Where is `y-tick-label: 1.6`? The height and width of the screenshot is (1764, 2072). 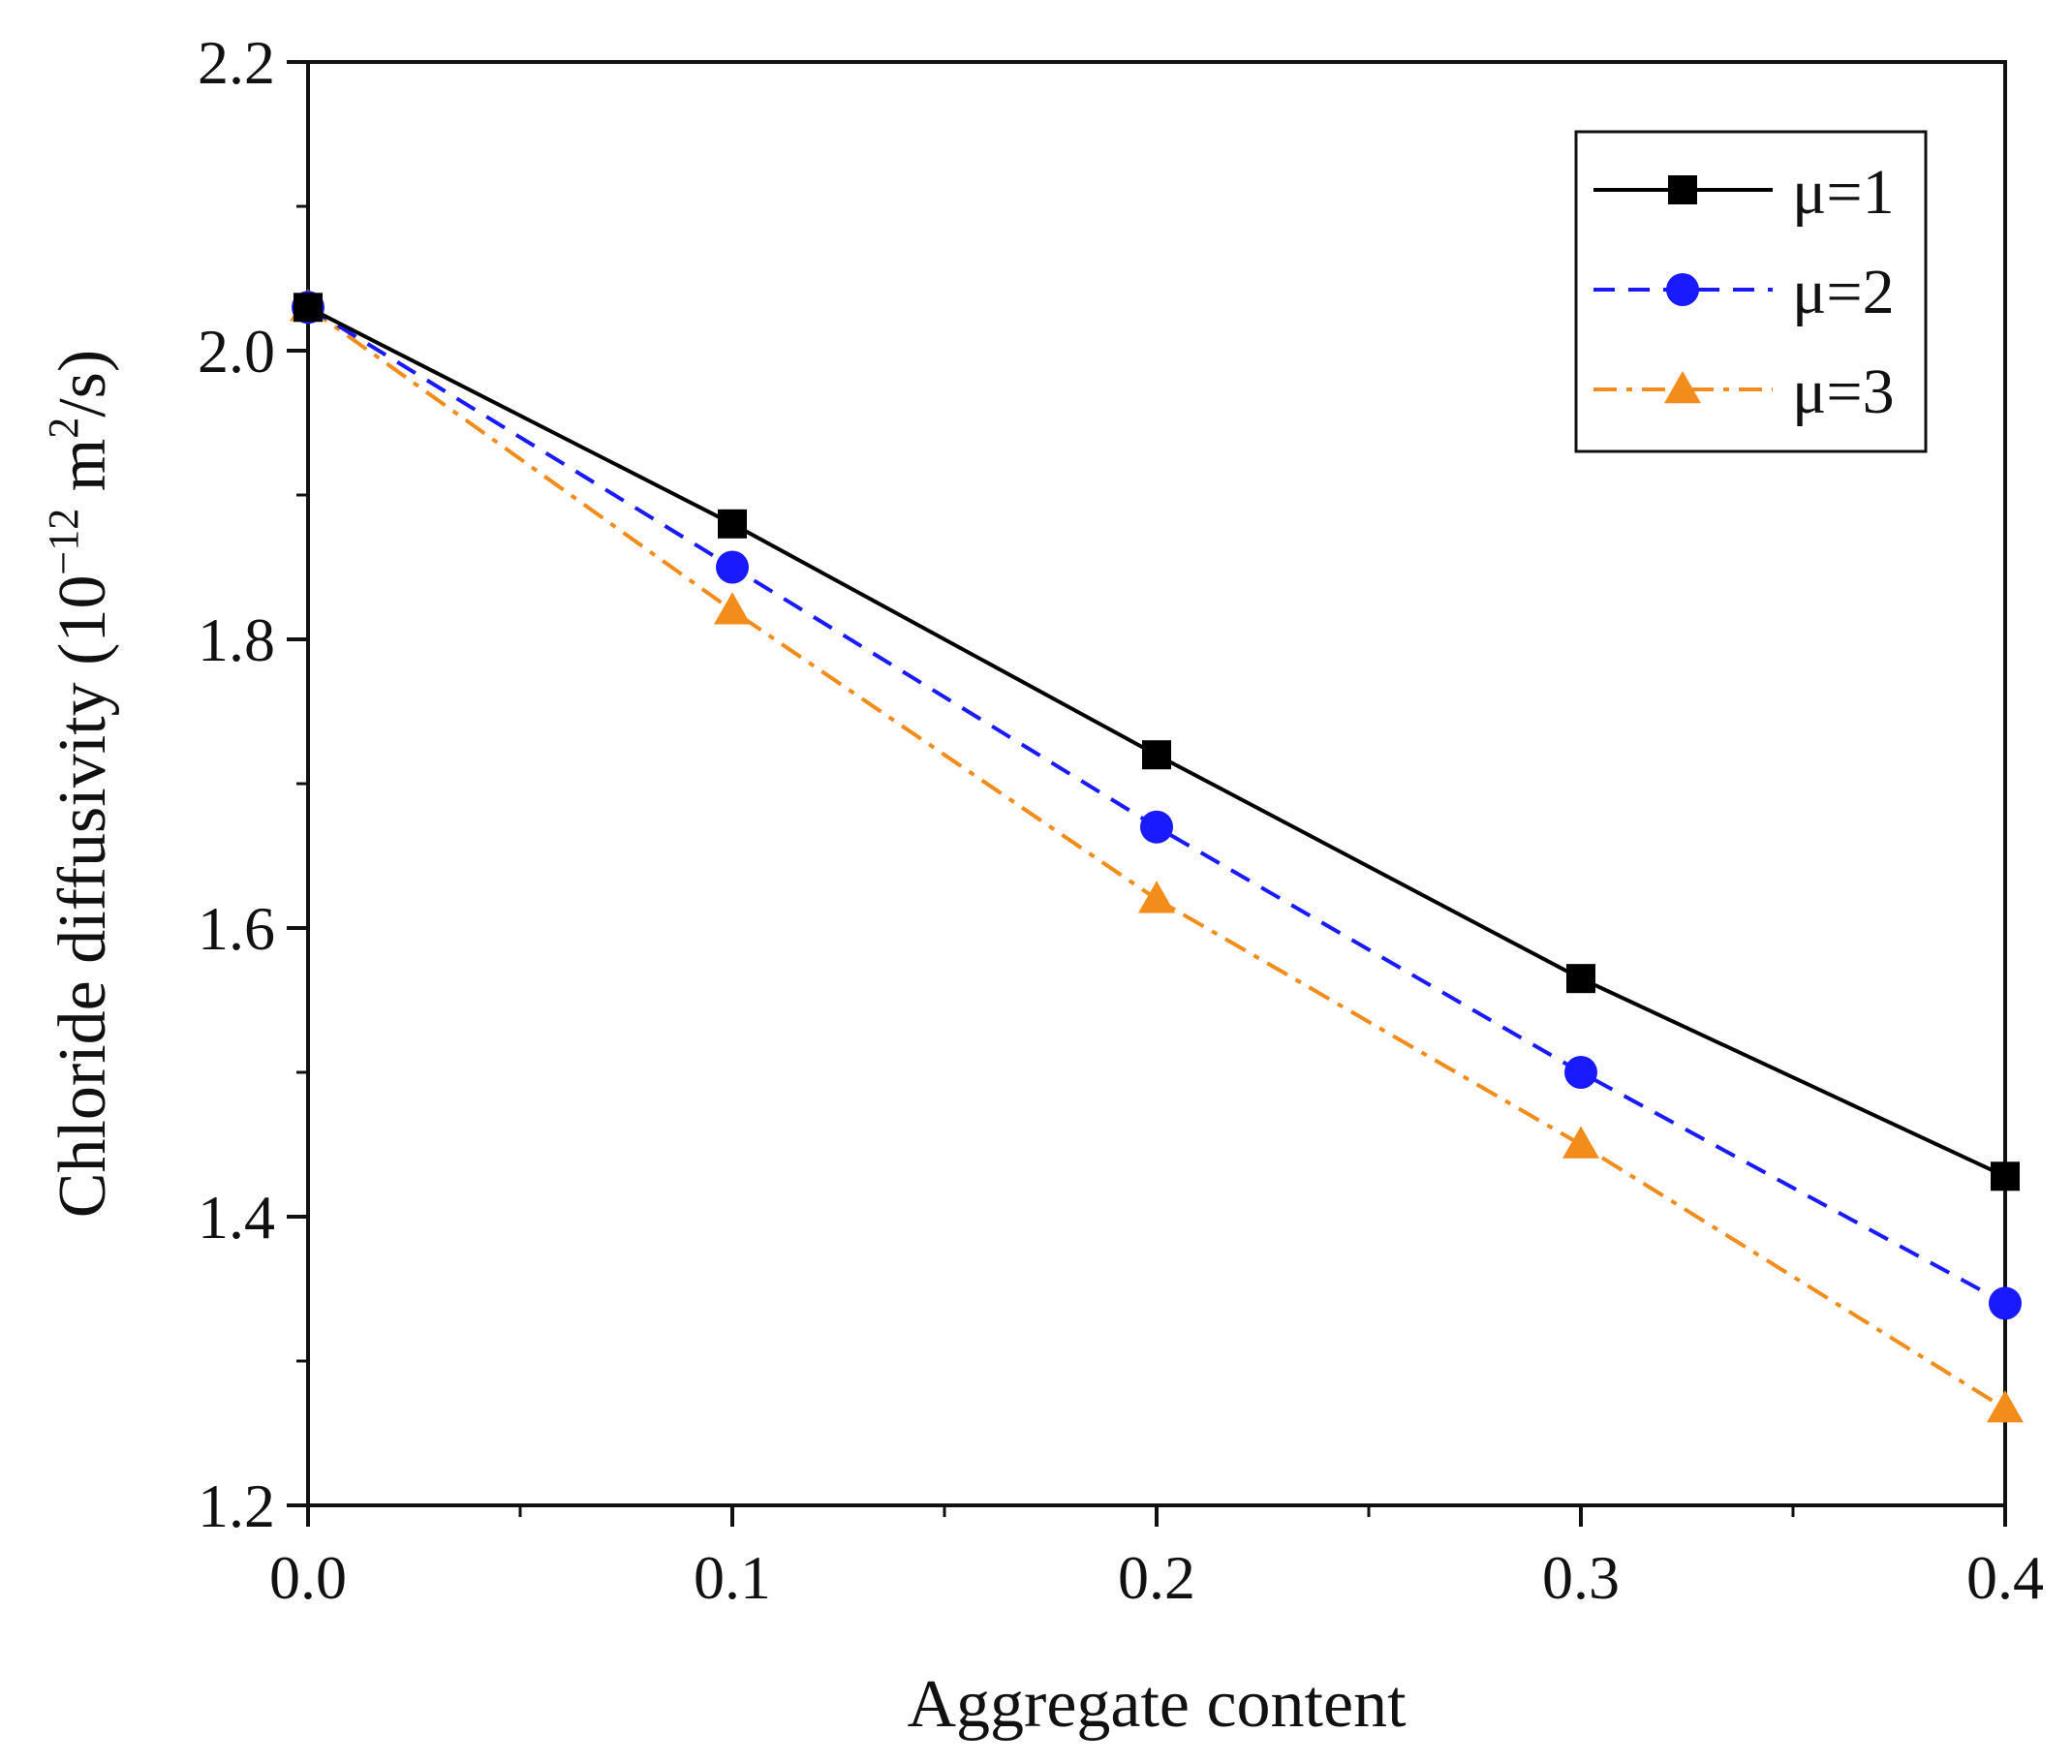 y-tick-label: 1.6 is located at coordinates (236, 928).